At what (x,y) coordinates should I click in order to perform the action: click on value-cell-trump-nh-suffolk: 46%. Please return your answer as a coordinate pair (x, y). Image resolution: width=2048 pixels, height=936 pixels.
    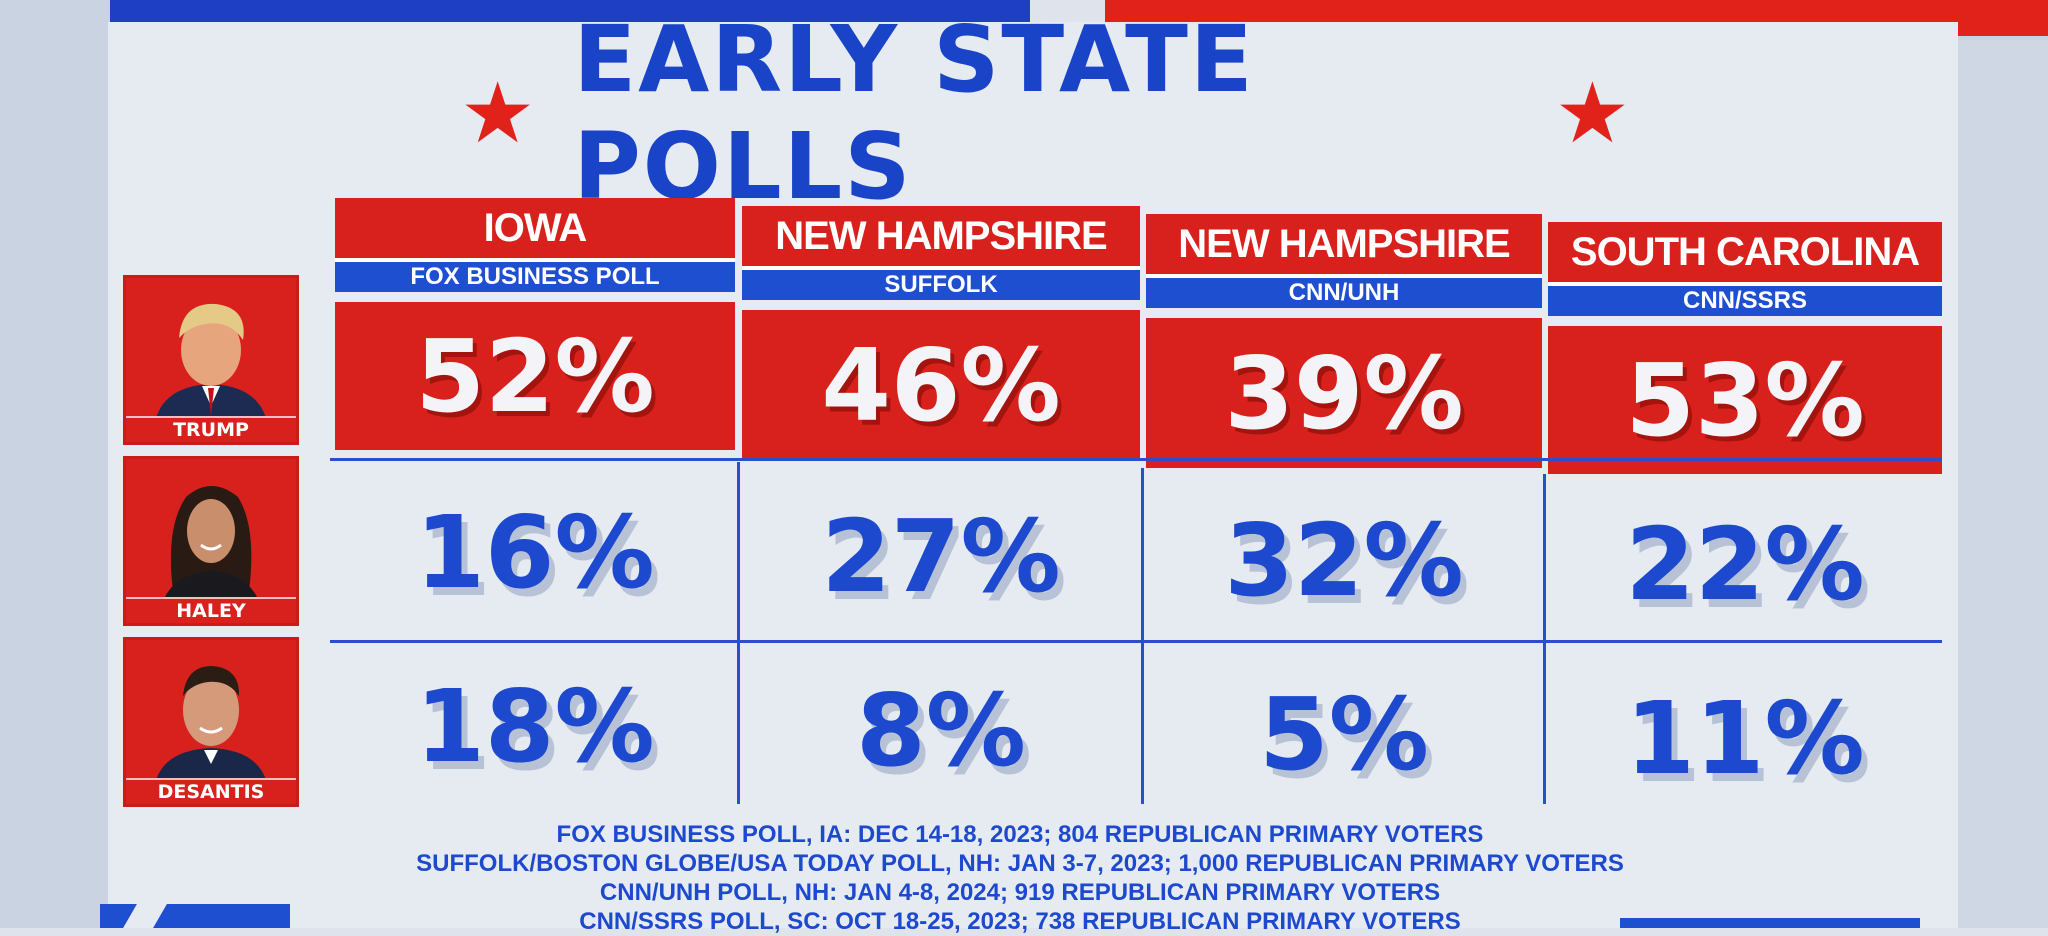
    Looking at the image, I should click on (941, 385).